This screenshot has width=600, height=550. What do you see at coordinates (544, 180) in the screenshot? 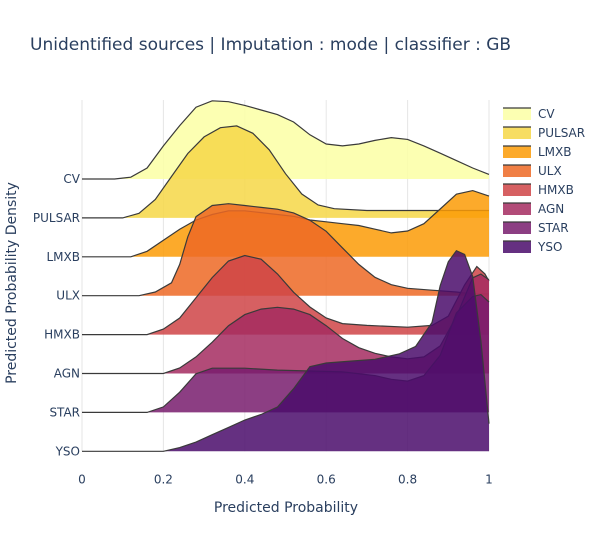
I see `legend: CV PULSAR LMXB ULX HMXB AGN STAR YSO` at bounding box center [544, 180].